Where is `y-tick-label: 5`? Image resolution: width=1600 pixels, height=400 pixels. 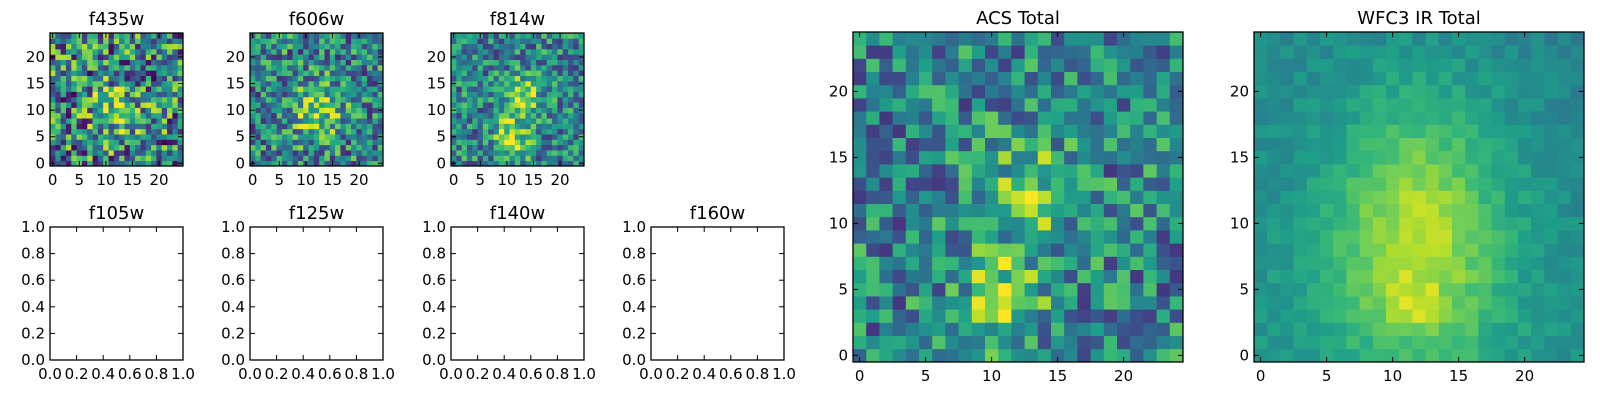 y-tick-label: 5 is located at coordinates (843, 289).